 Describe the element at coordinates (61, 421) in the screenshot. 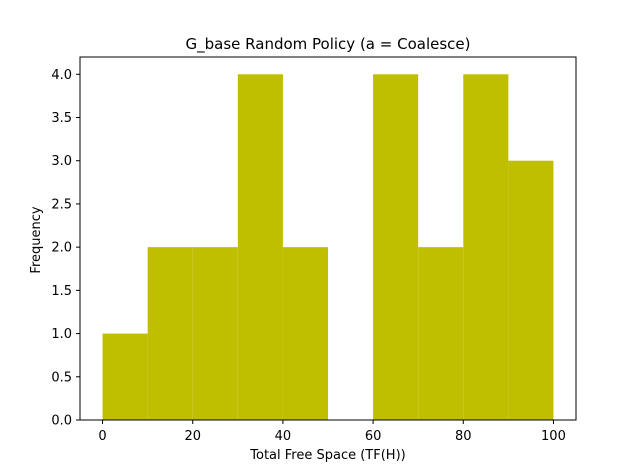

I see `y-tick-label: 0.0` at that location.